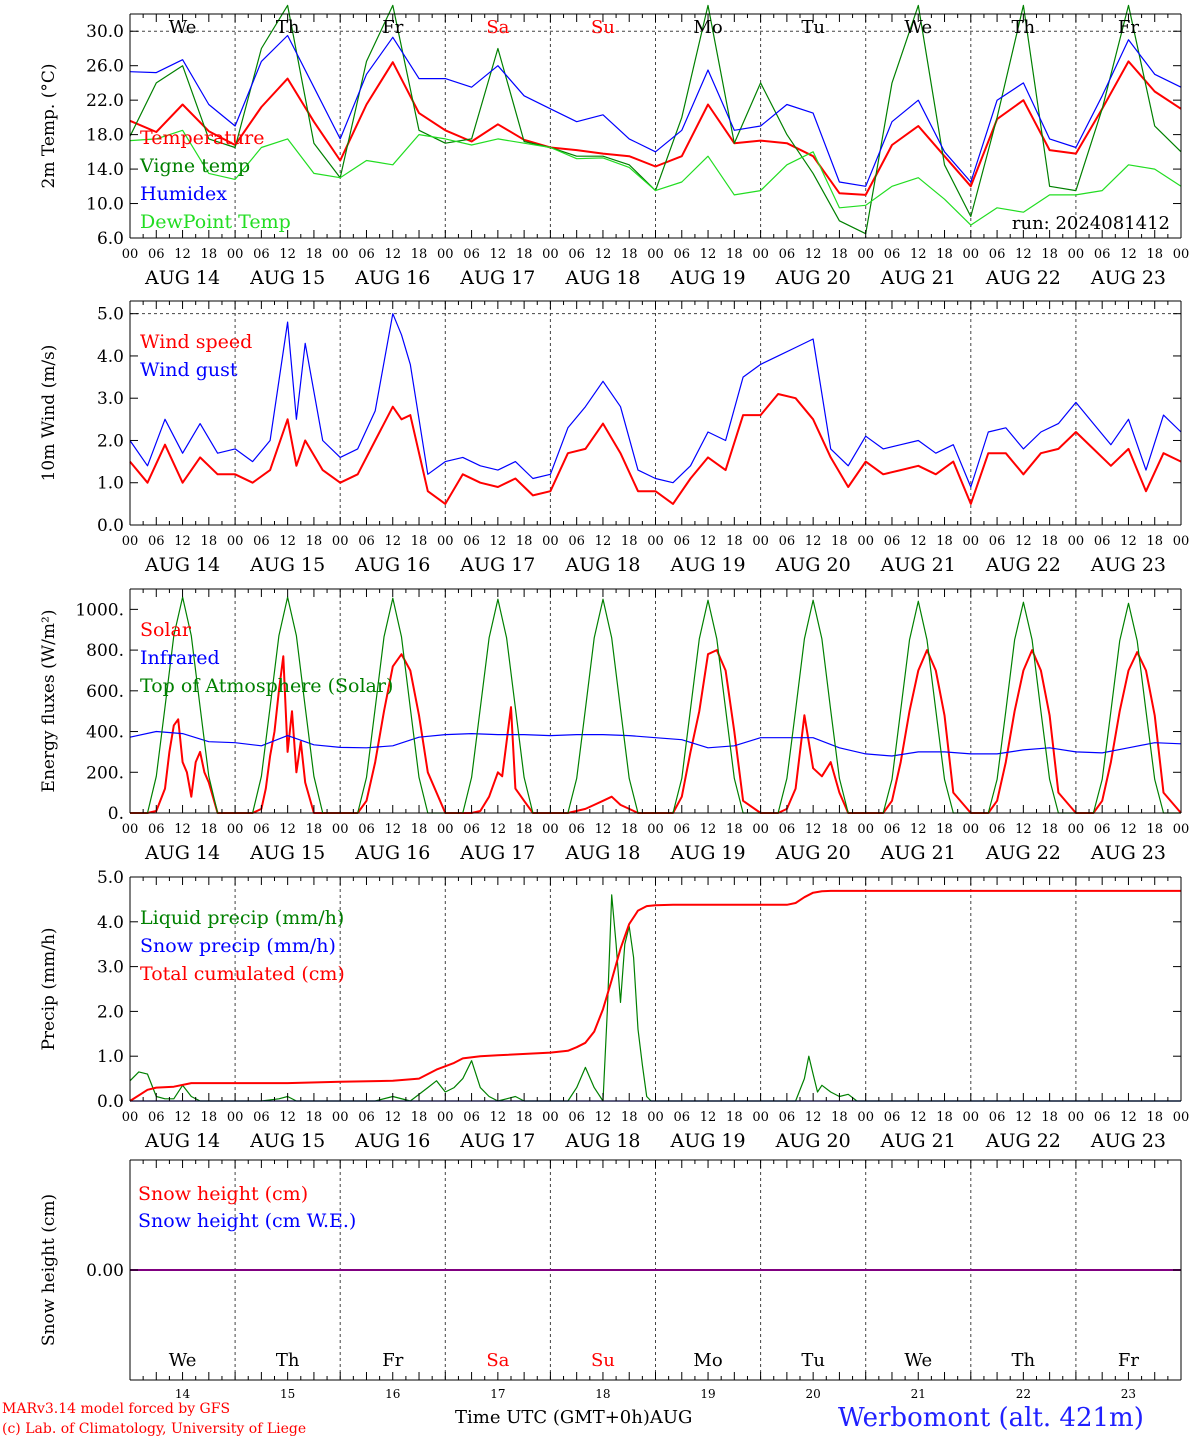 Image resolution: width=1194 pixels, height=1440 pixels. Describe the element at coordinates (918, 853) in the screenshot. I see `day-label: AUG 21` at that location.